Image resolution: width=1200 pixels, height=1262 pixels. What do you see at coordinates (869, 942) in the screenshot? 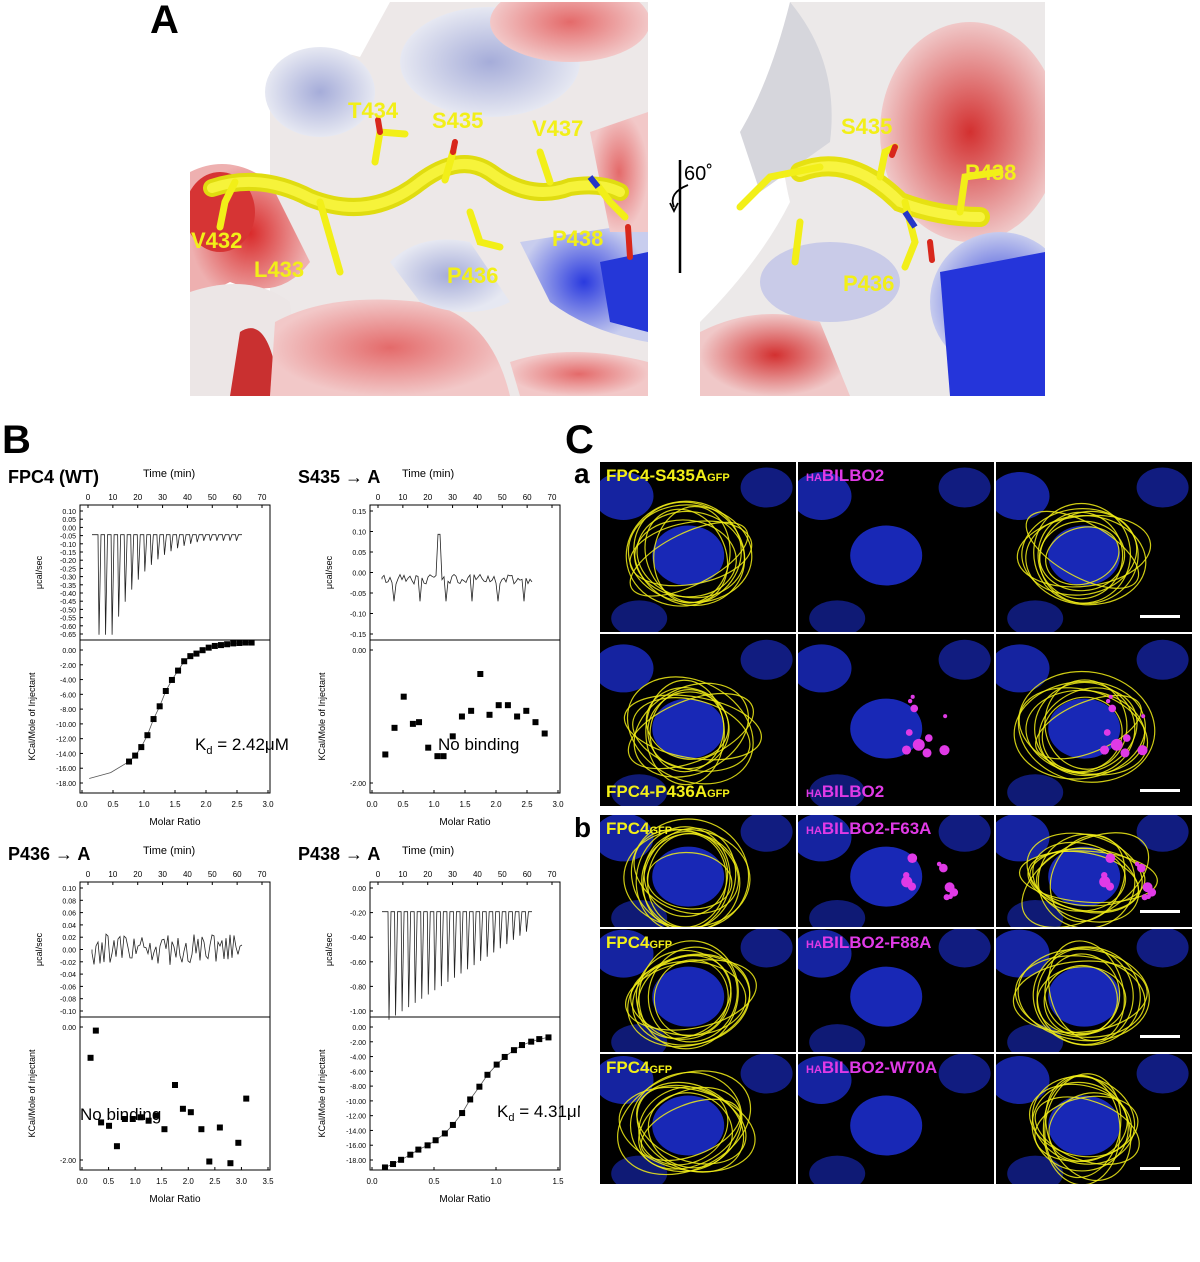
I see `magenta-channel-label: HABILBO2-F88A` at bounding box center [869, 942].